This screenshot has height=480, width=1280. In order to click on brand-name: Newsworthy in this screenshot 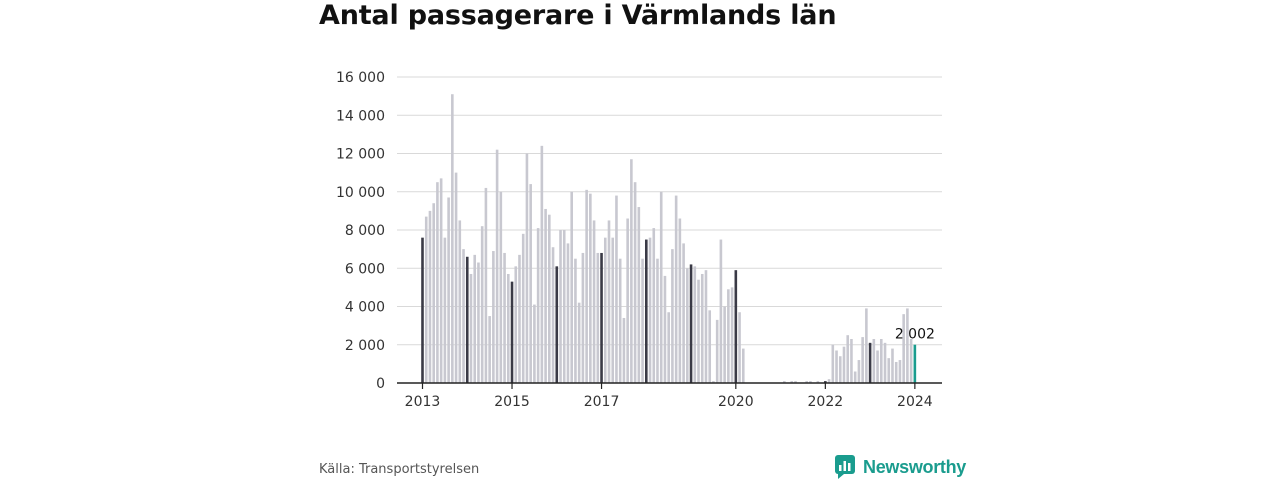, I will do `click(915, 466)`.